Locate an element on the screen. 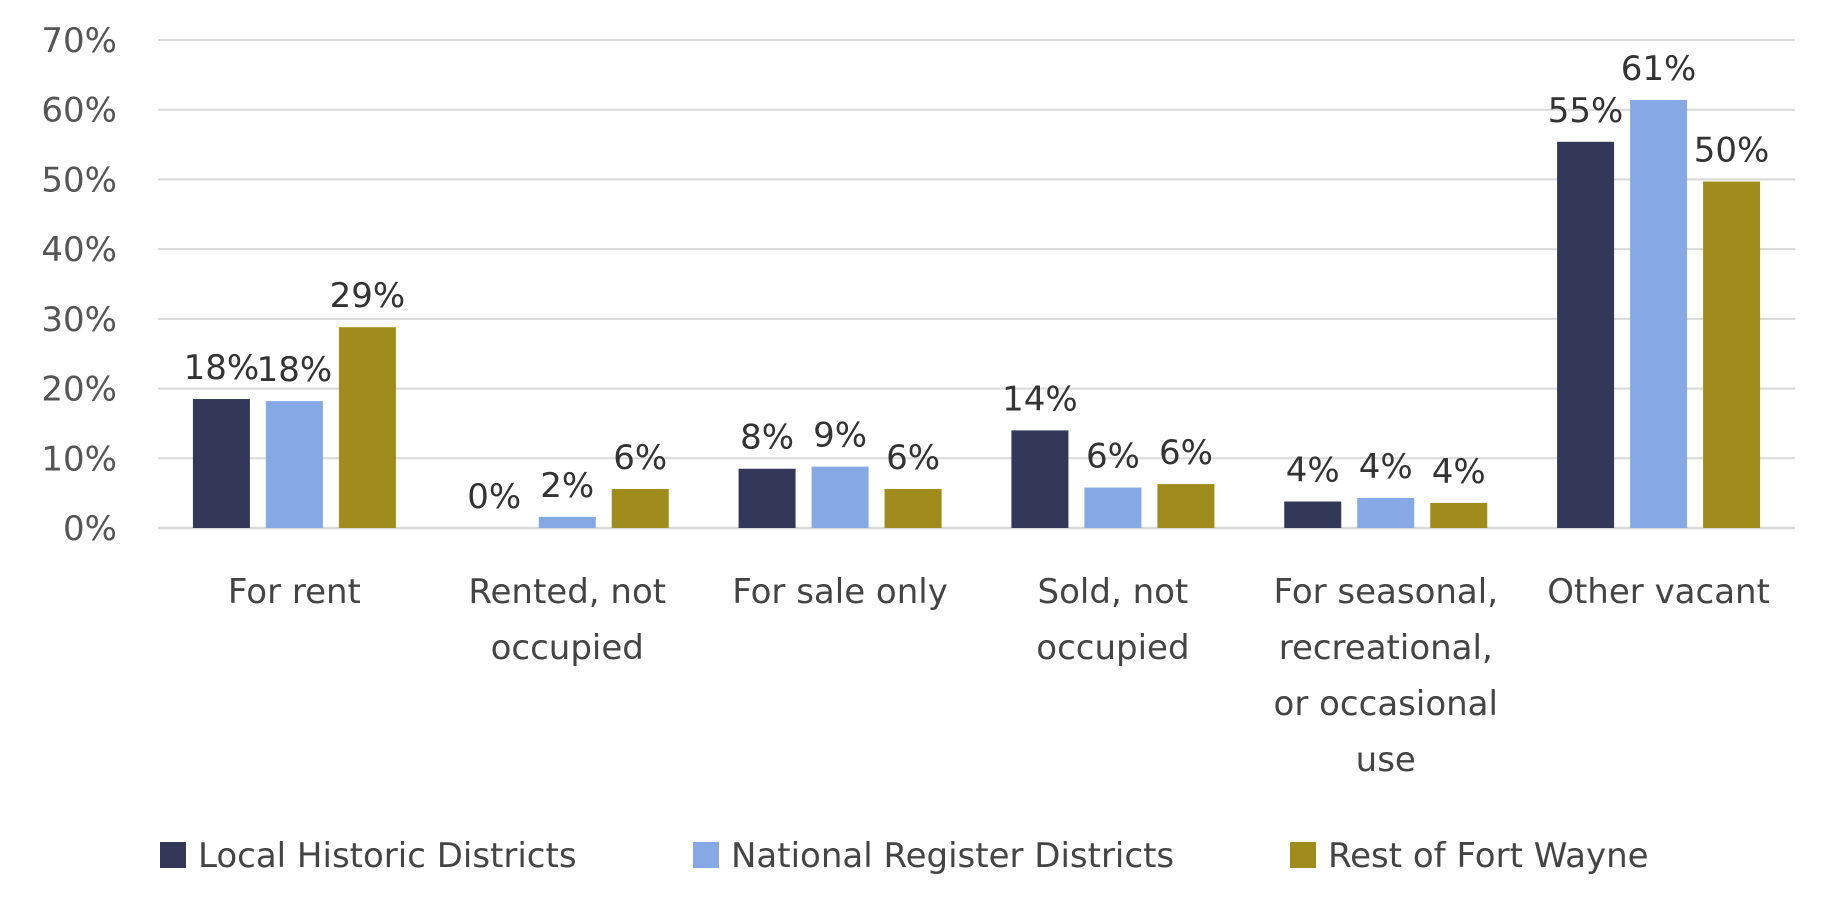 The width and height of the screenshot is (1824, 913). data-label: 9% is located at coordinates (840, 436).